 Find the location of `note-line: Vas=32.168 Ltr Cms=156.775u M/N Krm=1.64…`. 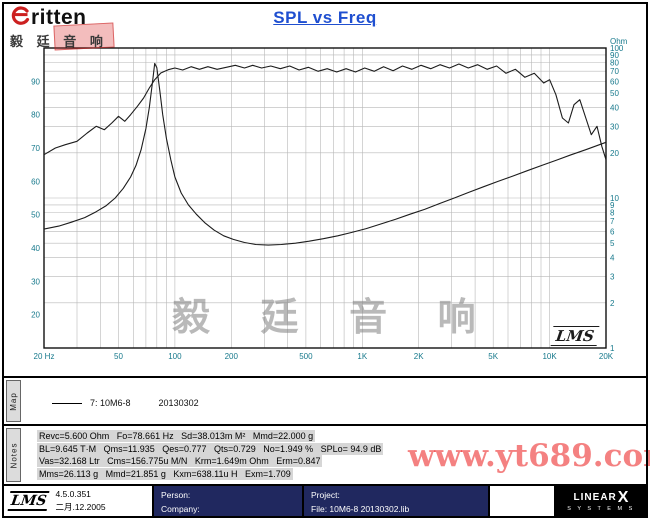

note-line: Vas=32.168 Ltr Cms=156.775u M/N Krm=1.64… is located at coordinates (180, 461).